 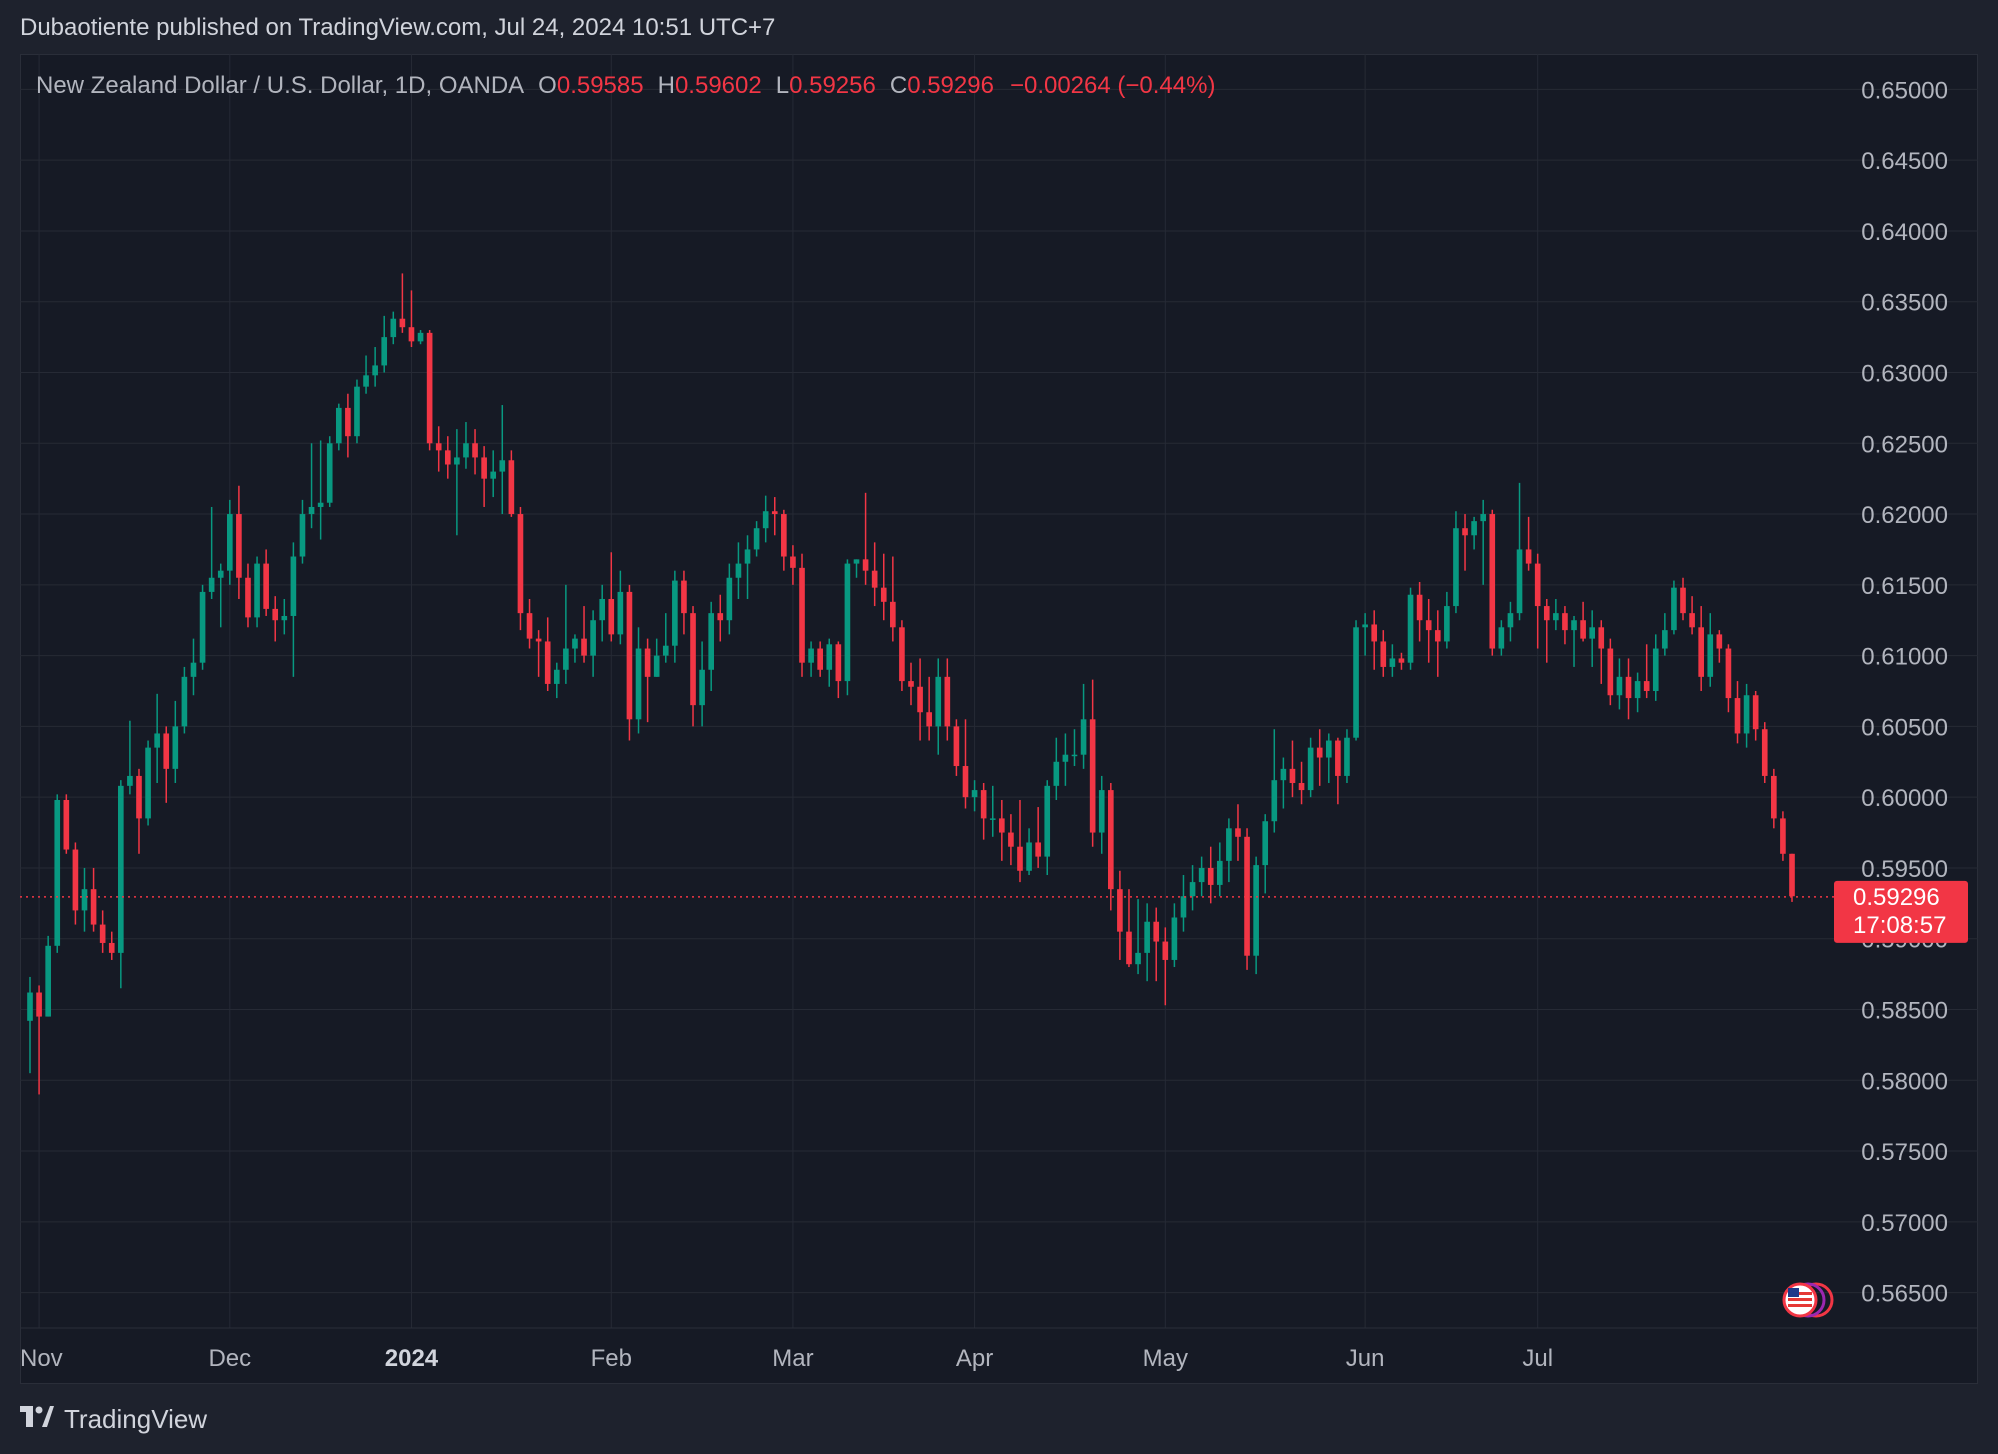 What do you see at coordinates (1537, 1358) in the screenshot?
I see `time-tick-label: Jul` at bounding box center [1537, 1358].